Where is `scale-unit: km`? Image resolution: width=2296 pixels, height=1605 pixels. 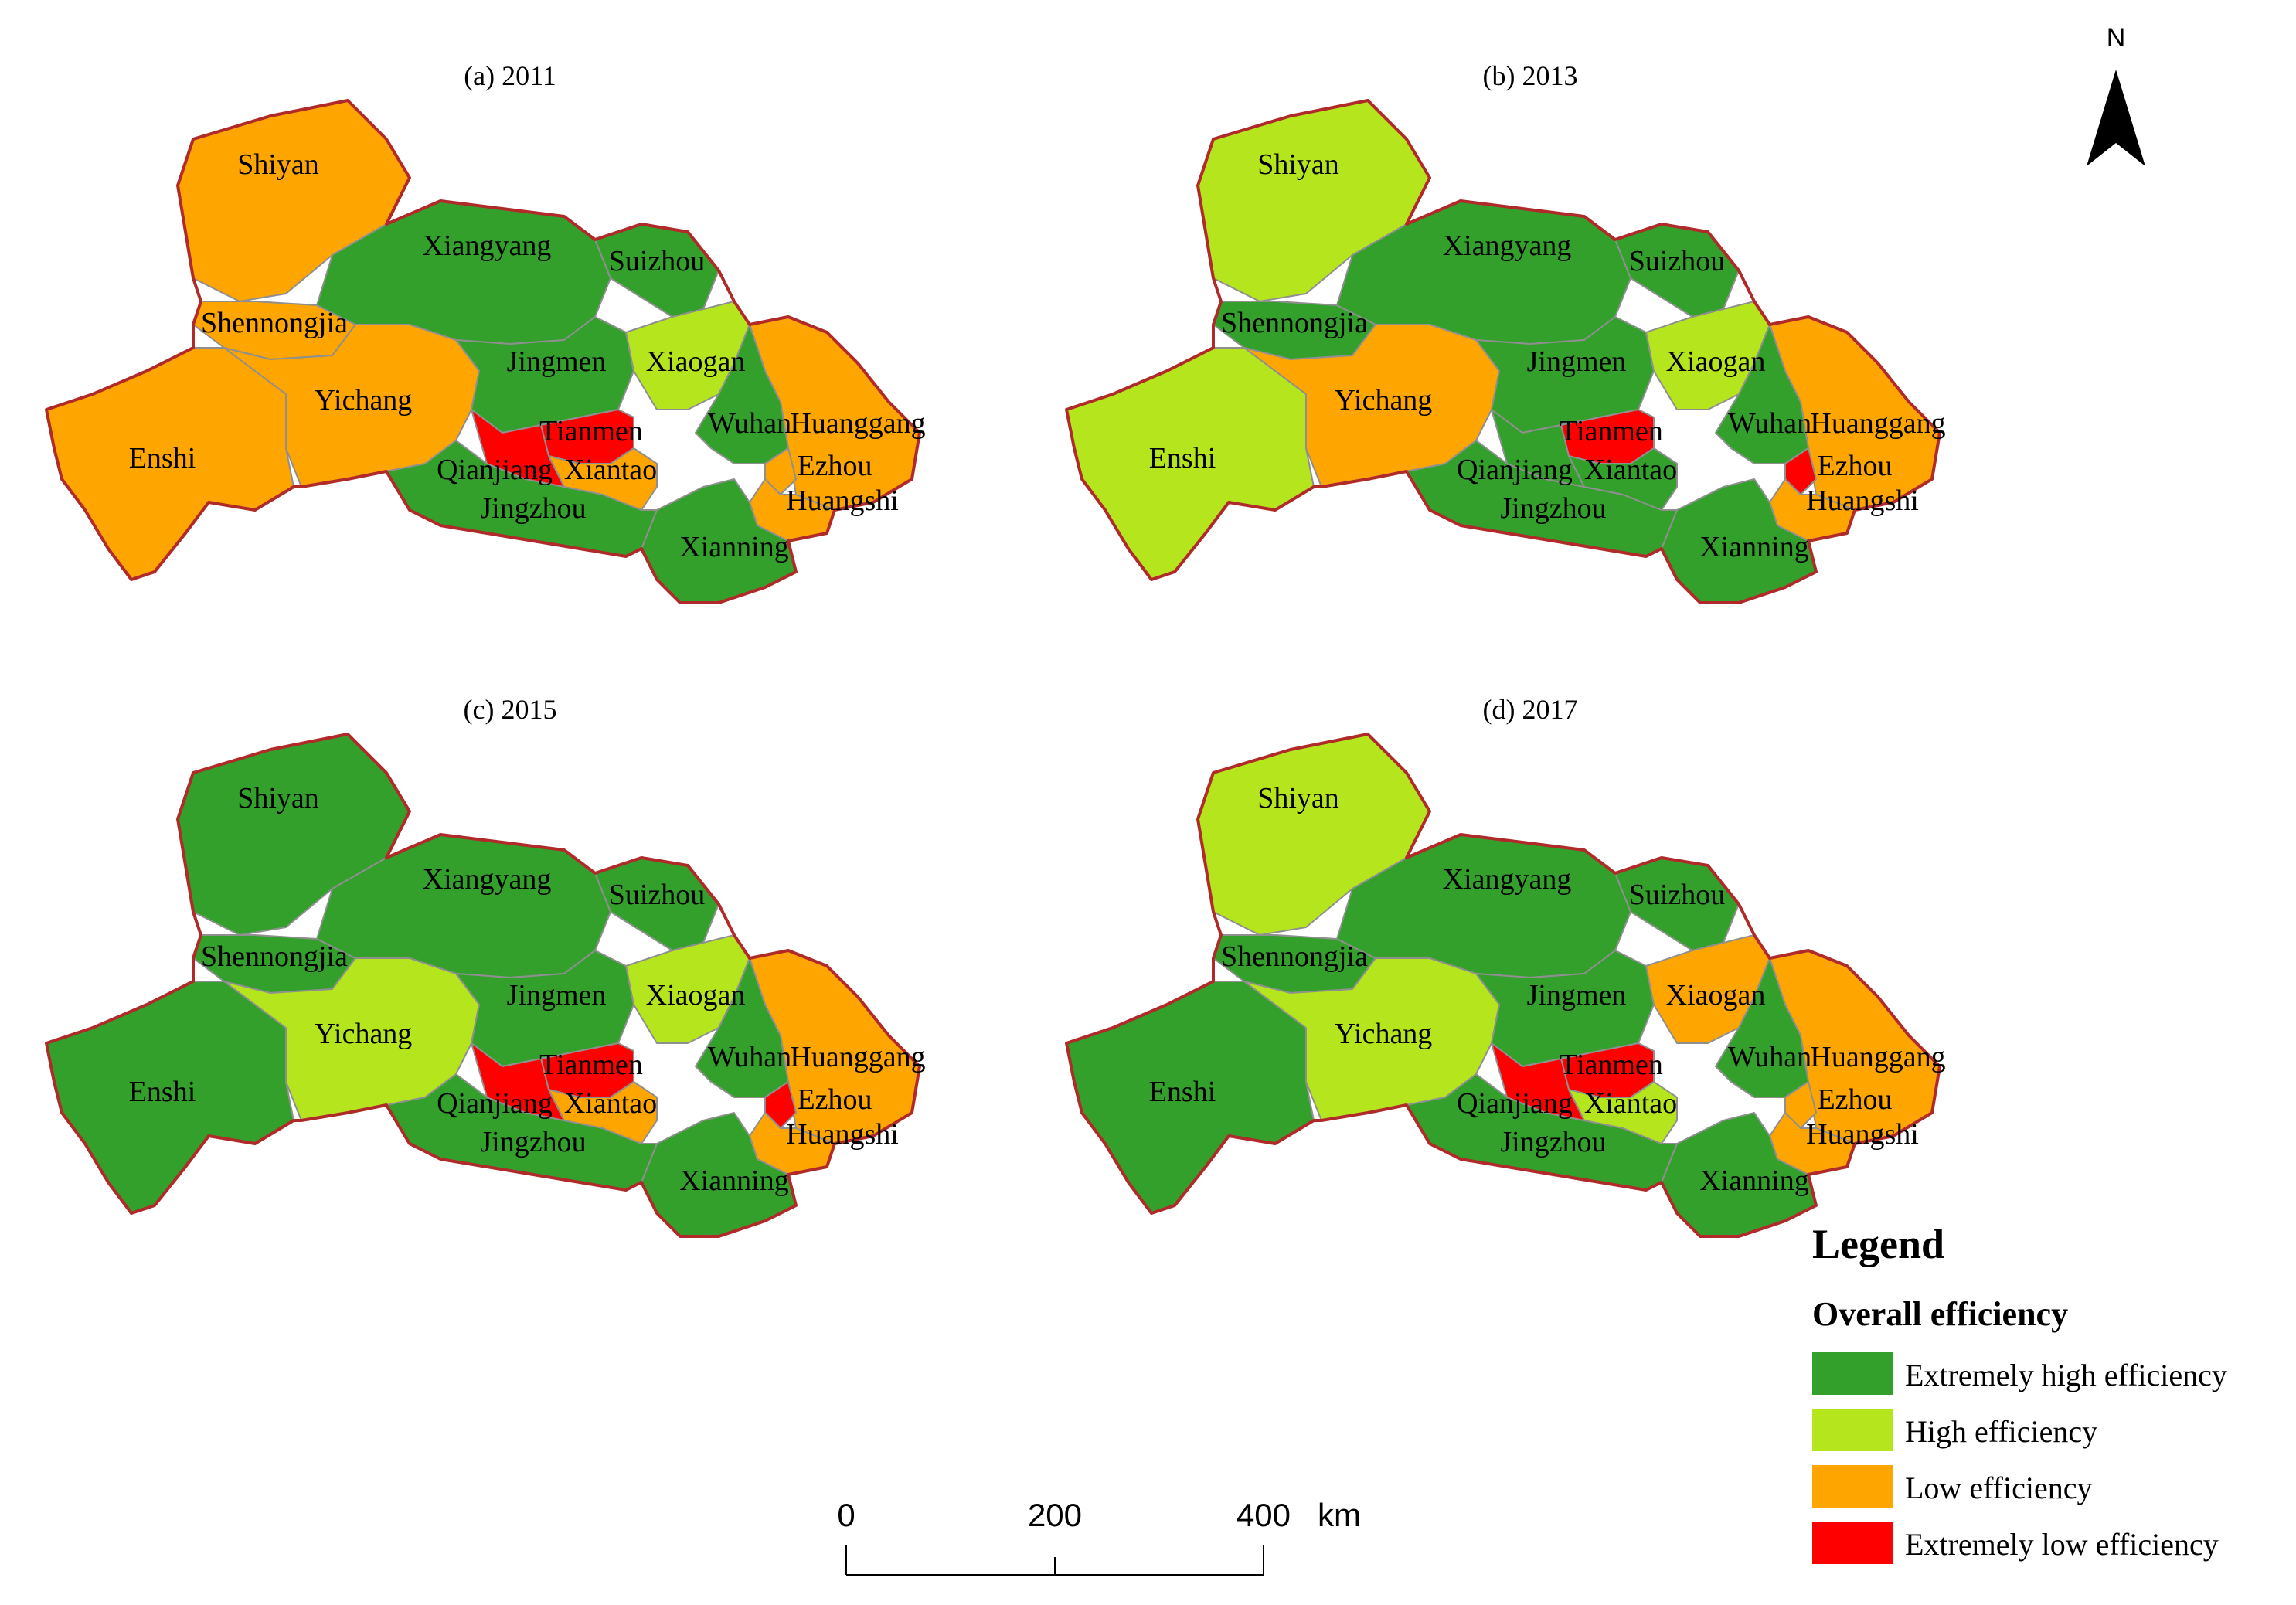 scale-unit: km is located at coordinates (1339, 1515).